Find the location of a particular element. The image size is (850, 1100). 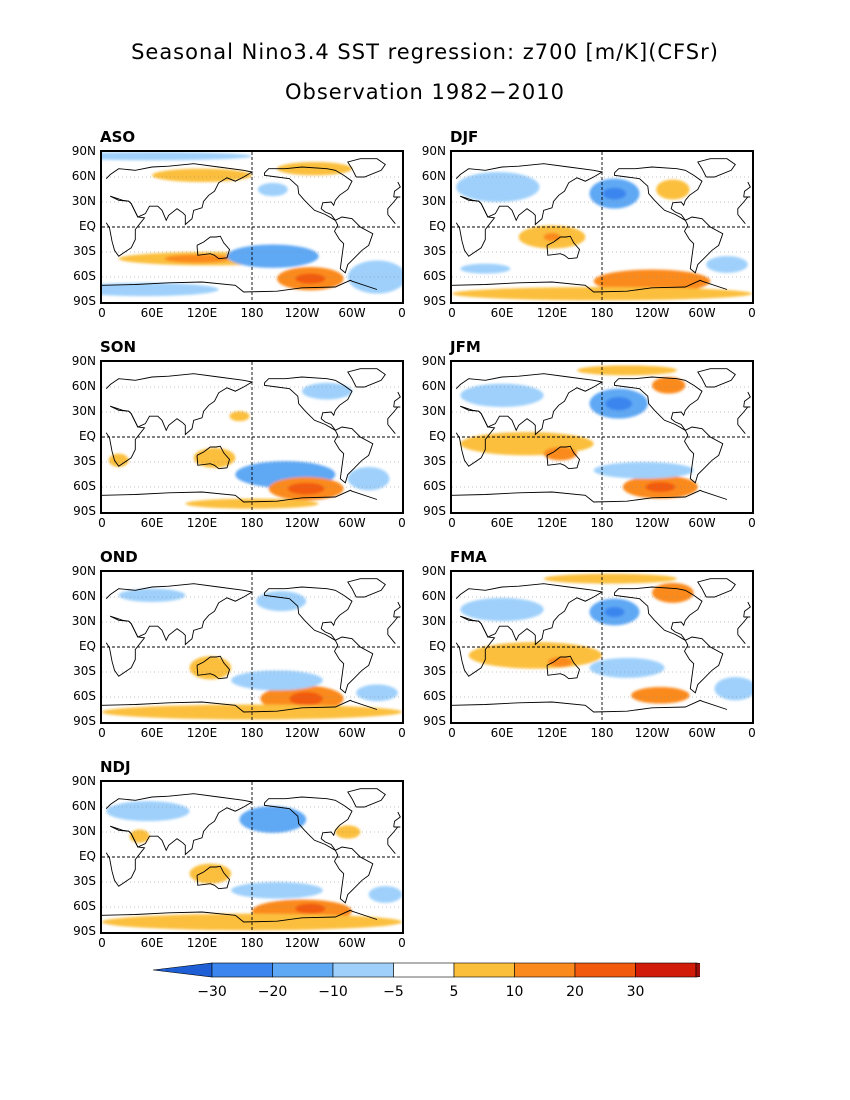

colorbar: −30 −20 −10 −5 5 10 20 30 is located at coordinates (452, 985).